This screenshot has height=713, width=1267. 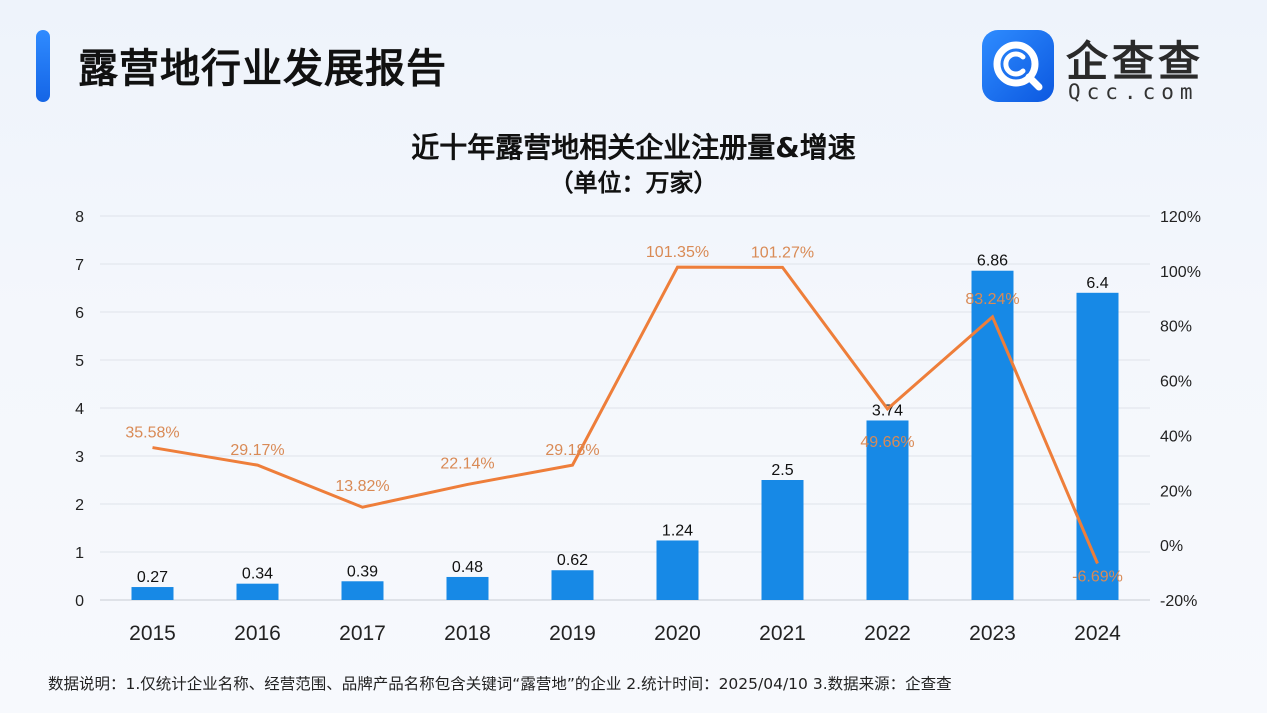 What do you see at coordinates (887, 633) in the screenshot?
I see `x-axis-tick-label: 2022` at bounding box center [887, 633].